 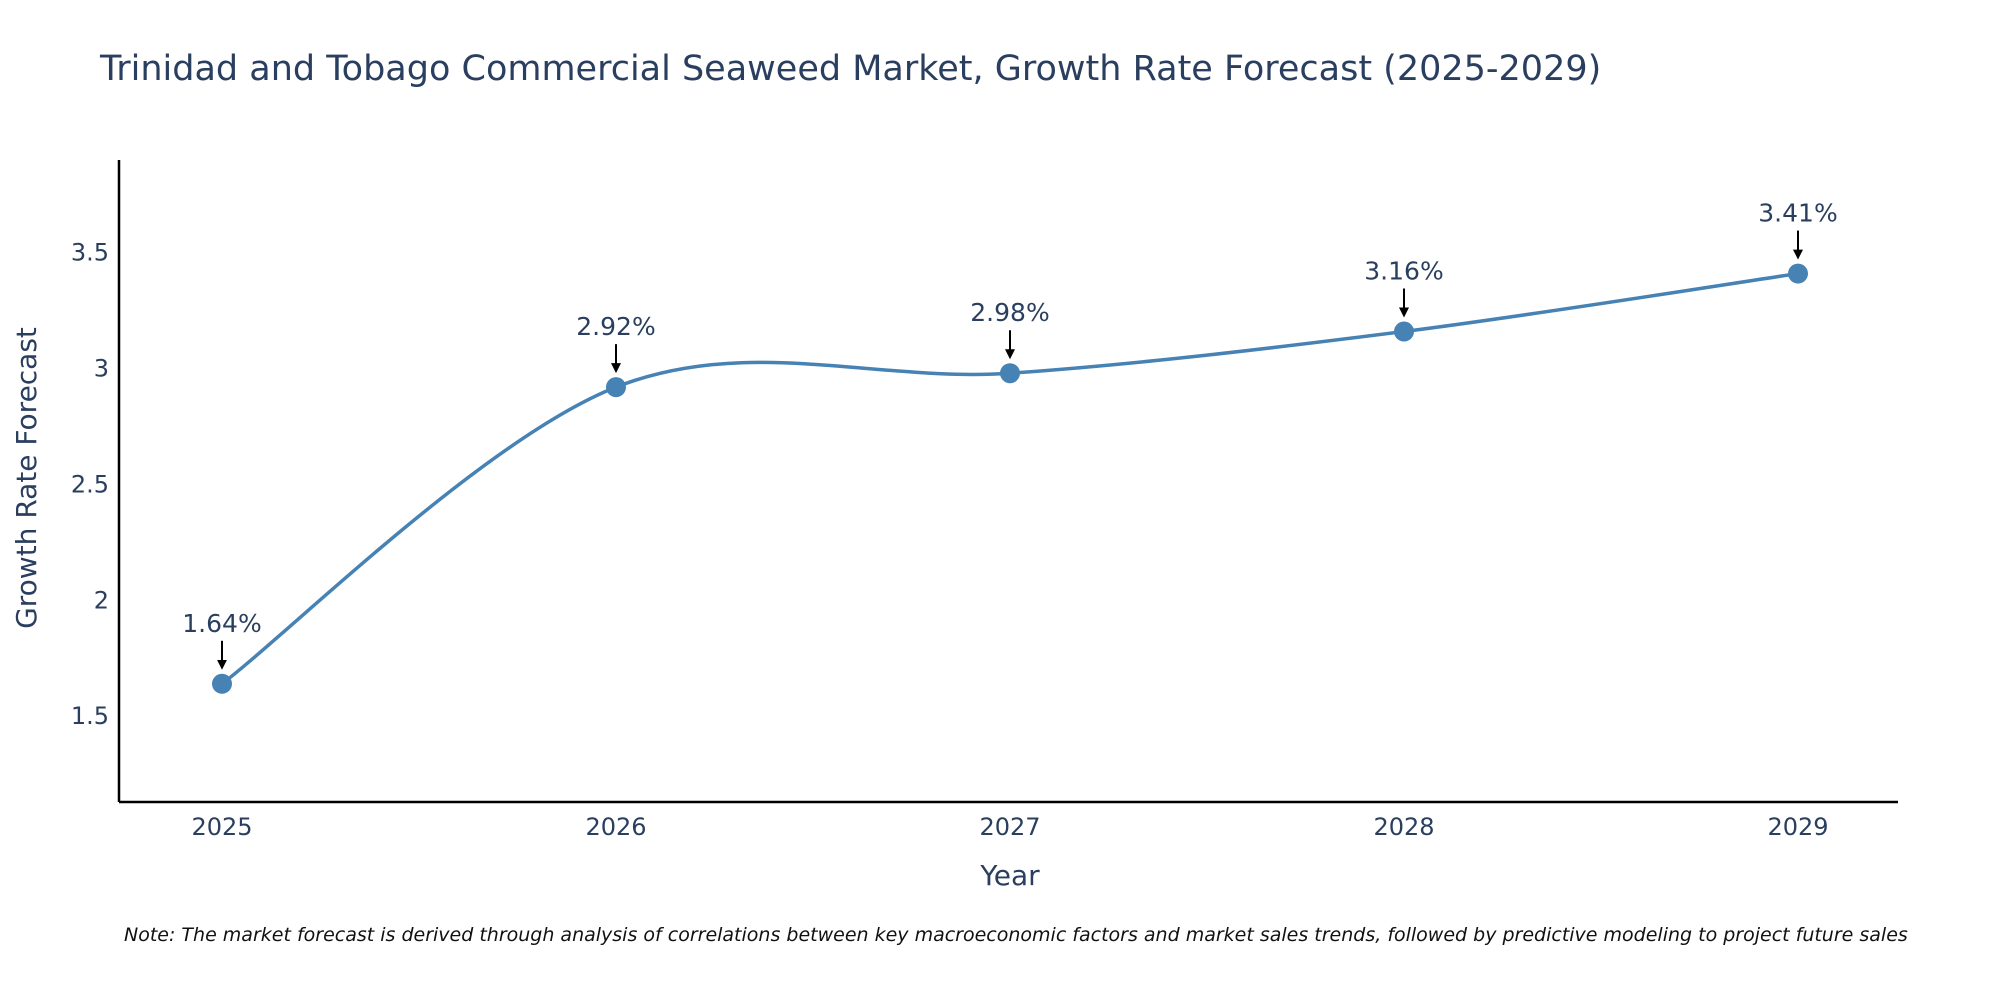 What do you see at coordinates (1403, 271) in the screenshot?
I see `data-label: 3.16%` at bounding box center [1403, 271].